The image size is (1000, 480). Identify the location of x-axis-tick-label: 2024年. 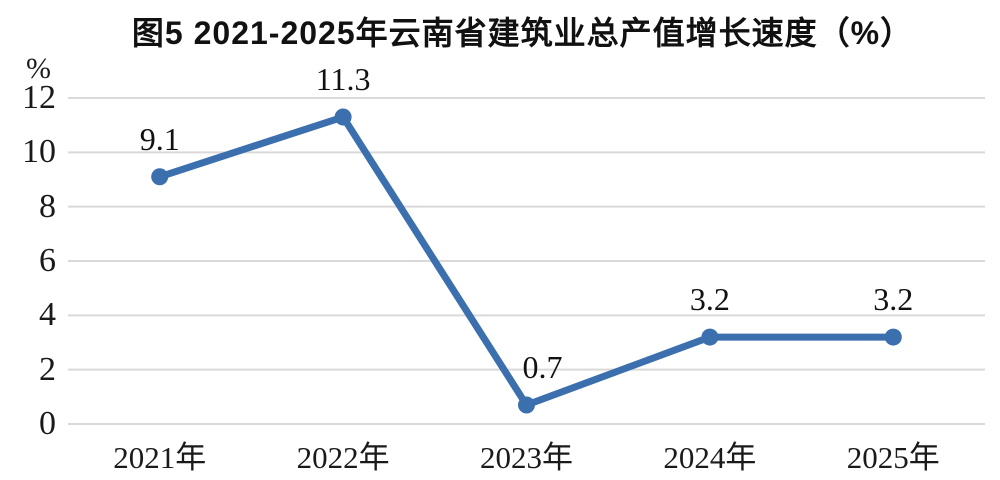
(710, 457).